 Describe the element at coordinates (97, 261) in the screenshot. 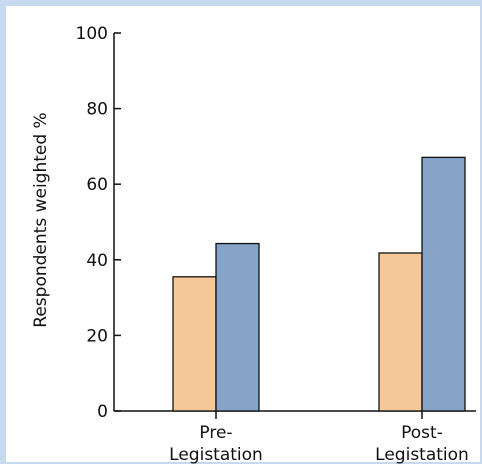

I see `y-tick-label: 40` at that location.